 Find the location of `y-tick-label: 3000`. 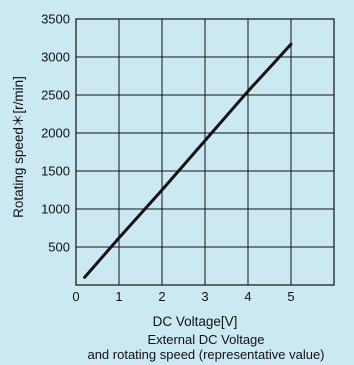

y-tick-label: 3000 is located at coordinates (55, 57).